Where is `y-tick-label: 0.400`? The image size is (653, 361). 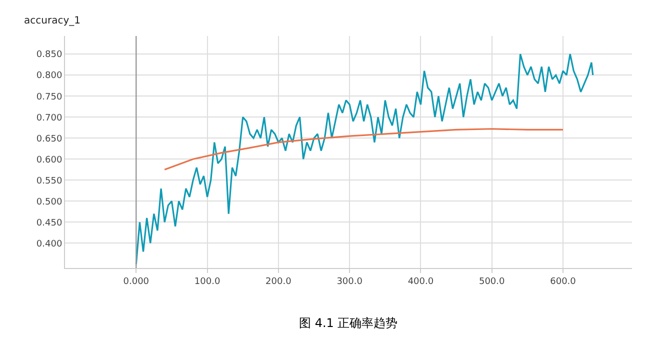 y-tick-label: 0.400 is located at coordinates (49, 244).